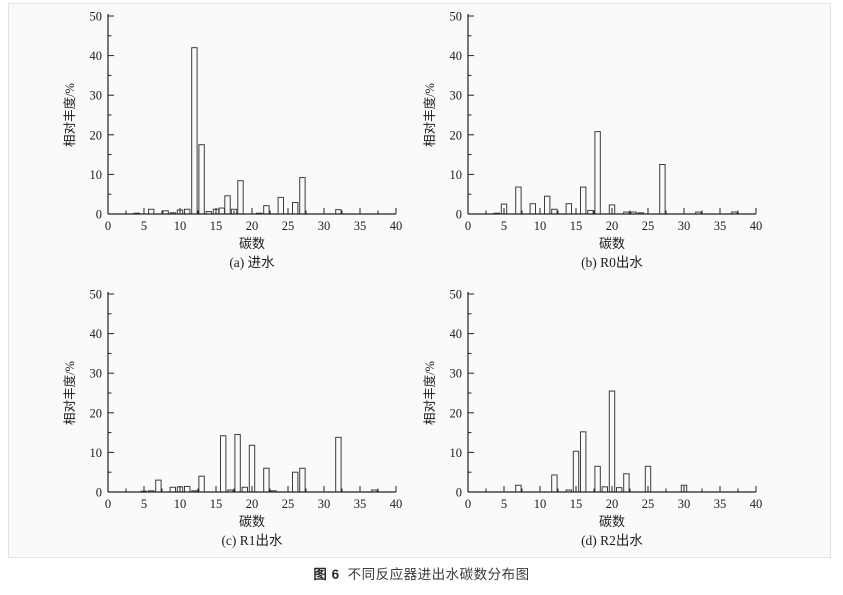 The width and height of the screenshot is (843, 595). What do you see at coordinates (252, 262) in the screenshot?
I see `subplot-caption: (a) 进水` at bounding box center [252, 262].